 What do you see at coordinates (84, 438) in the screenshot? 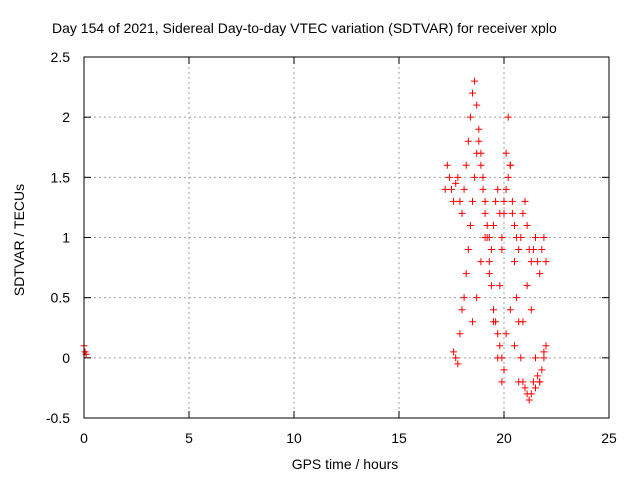
I see `x-tick-label: 0` at bounding box center [84, 438].